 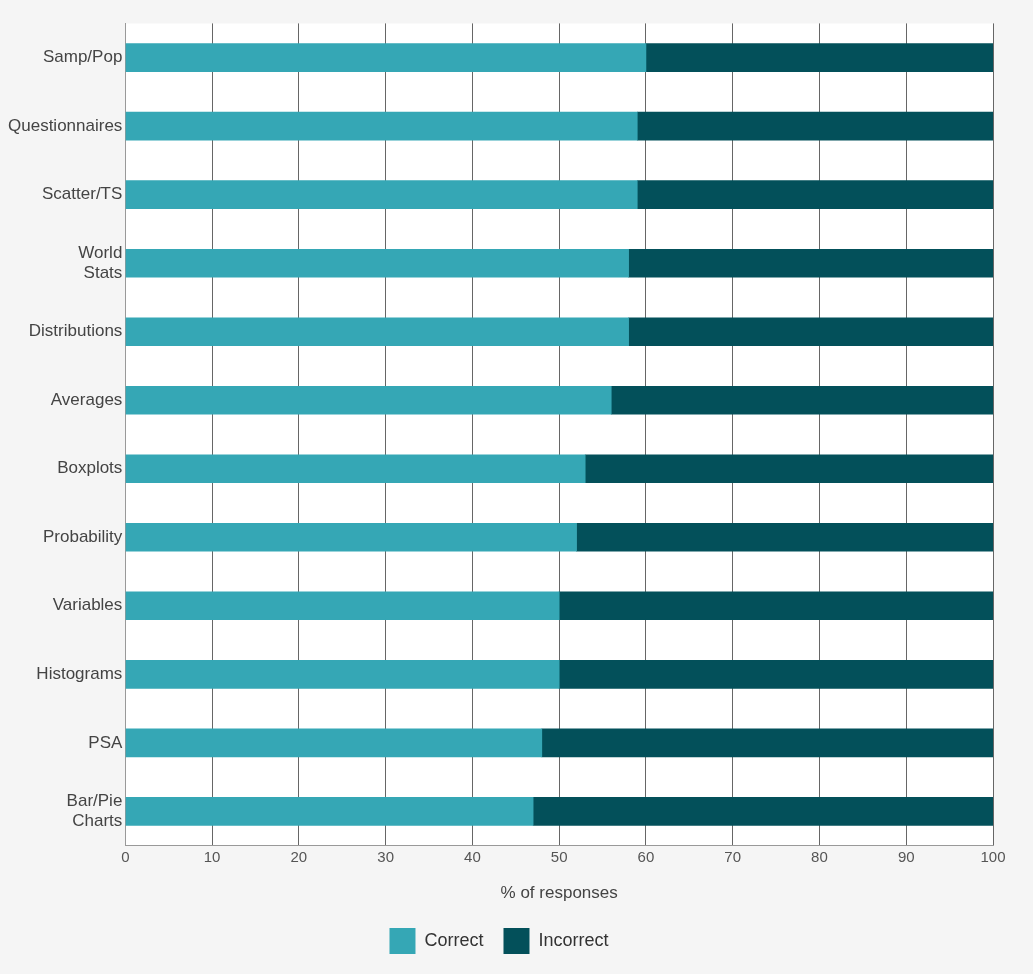 I want to click on x-tick-label: 30, so click(x=385, y=856).